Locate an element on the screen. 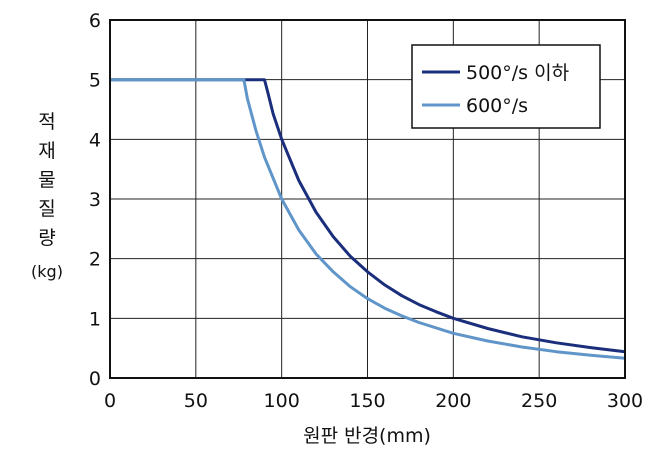 This screenshot has height=462, width=663. y-tick-label: 3 is located at coordinates (95, 200).